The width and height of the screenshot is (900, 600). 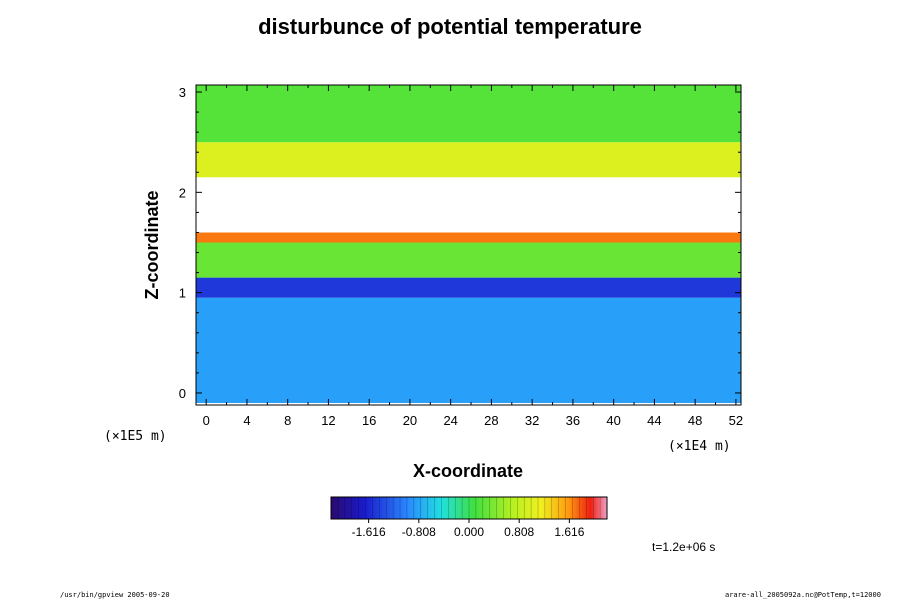 What do you see at coordinates (683, 547) in the screenshot?
I see `time-label: t=1.2e+06 s` at bounding box center [683, 547].